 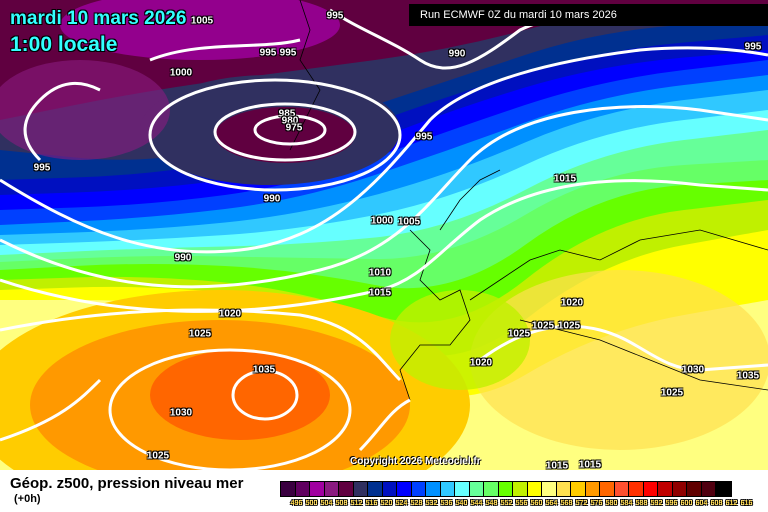 I want to click on legend-tick-label: 536, so click(x=446, y=503).